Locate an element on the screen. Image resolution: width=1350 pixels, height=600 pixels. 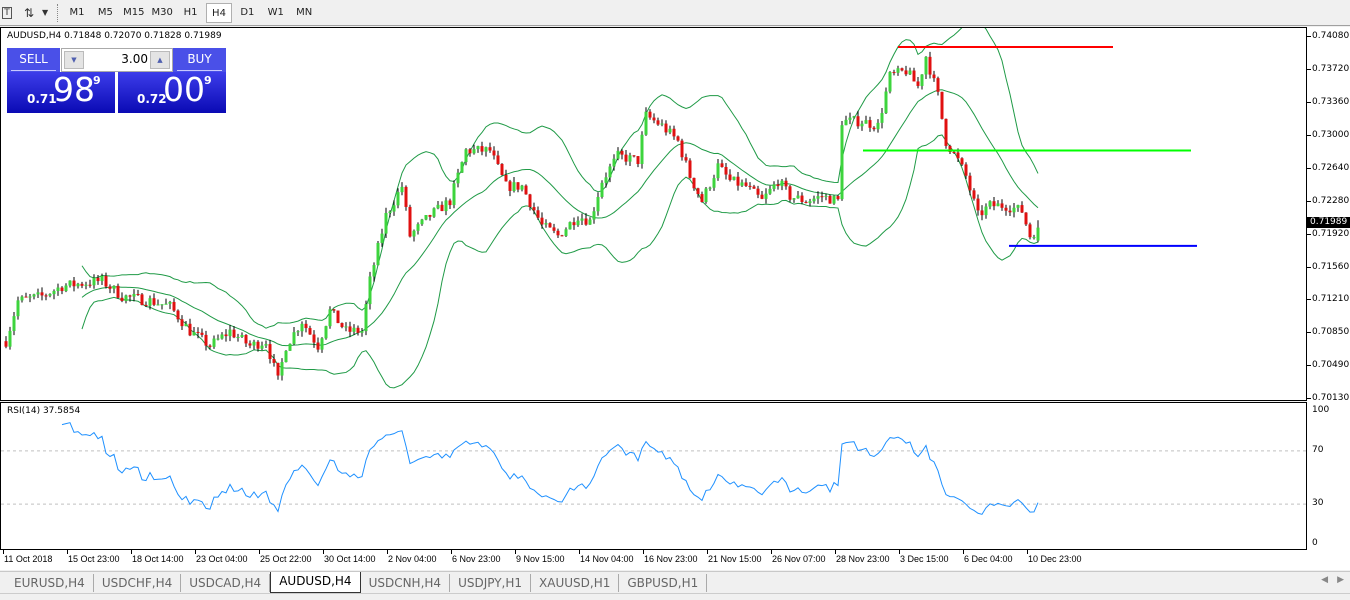
buy-price: 0.72 00 9 is located at coordinates (172, 91).